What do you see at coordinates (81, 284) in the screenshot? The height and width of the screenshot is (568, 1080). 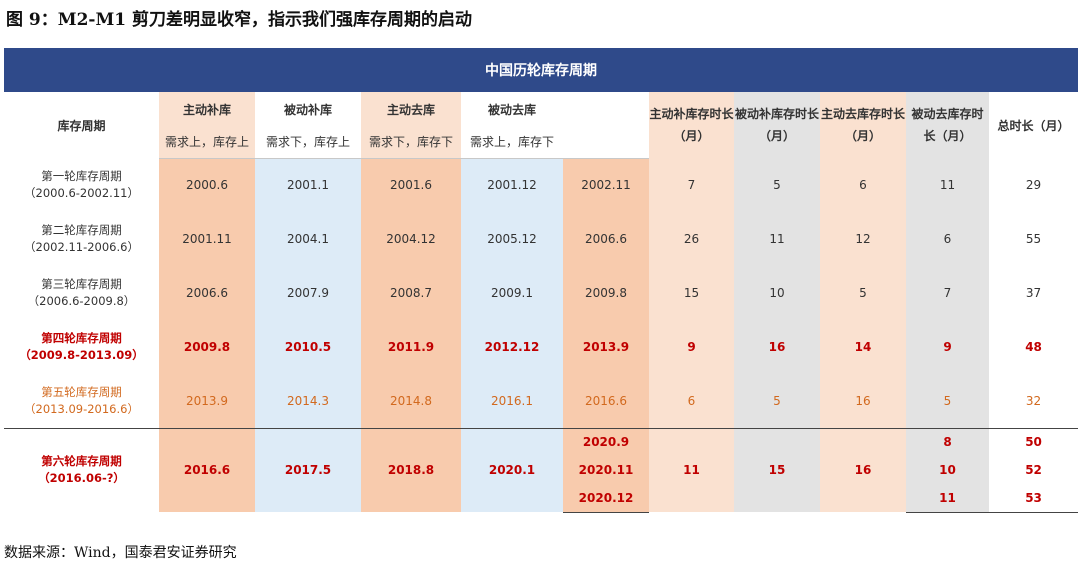 I see `cycle-name: 第三轮库存周期` at bounding box center [81, 284].